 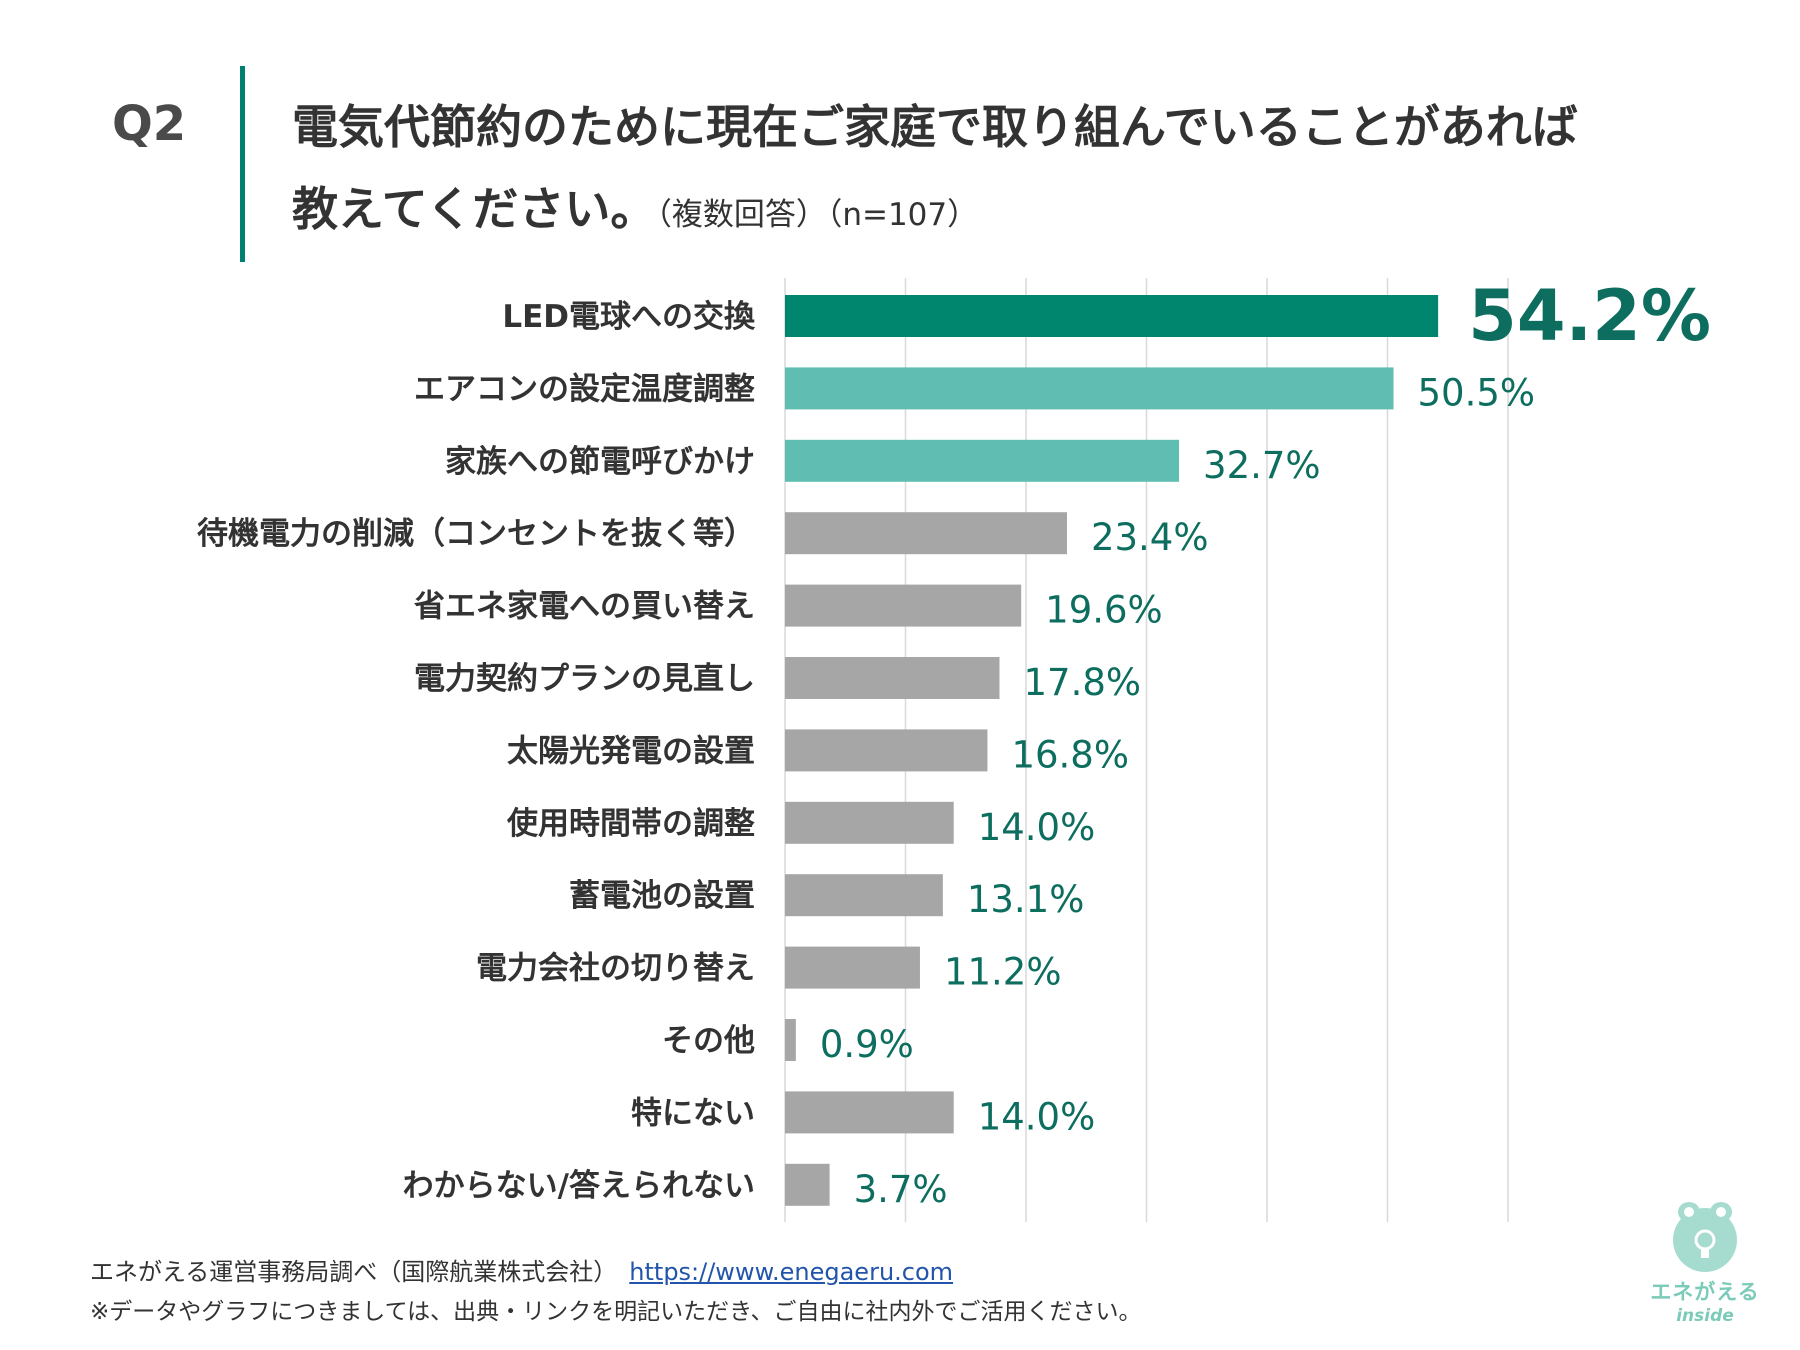 I want to click on value-label: 50.5%, so click(x=1477, y=392).